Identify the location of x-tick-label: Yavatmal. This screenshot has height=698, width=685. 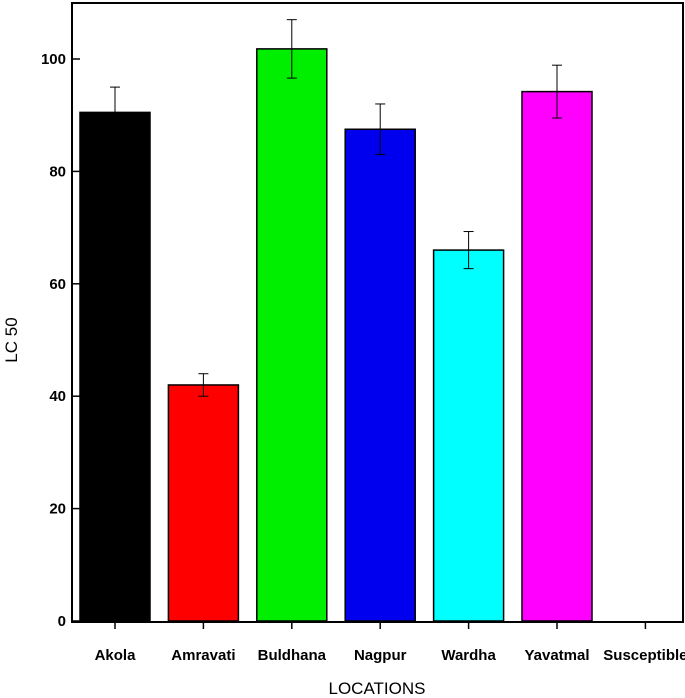
(556, 655).